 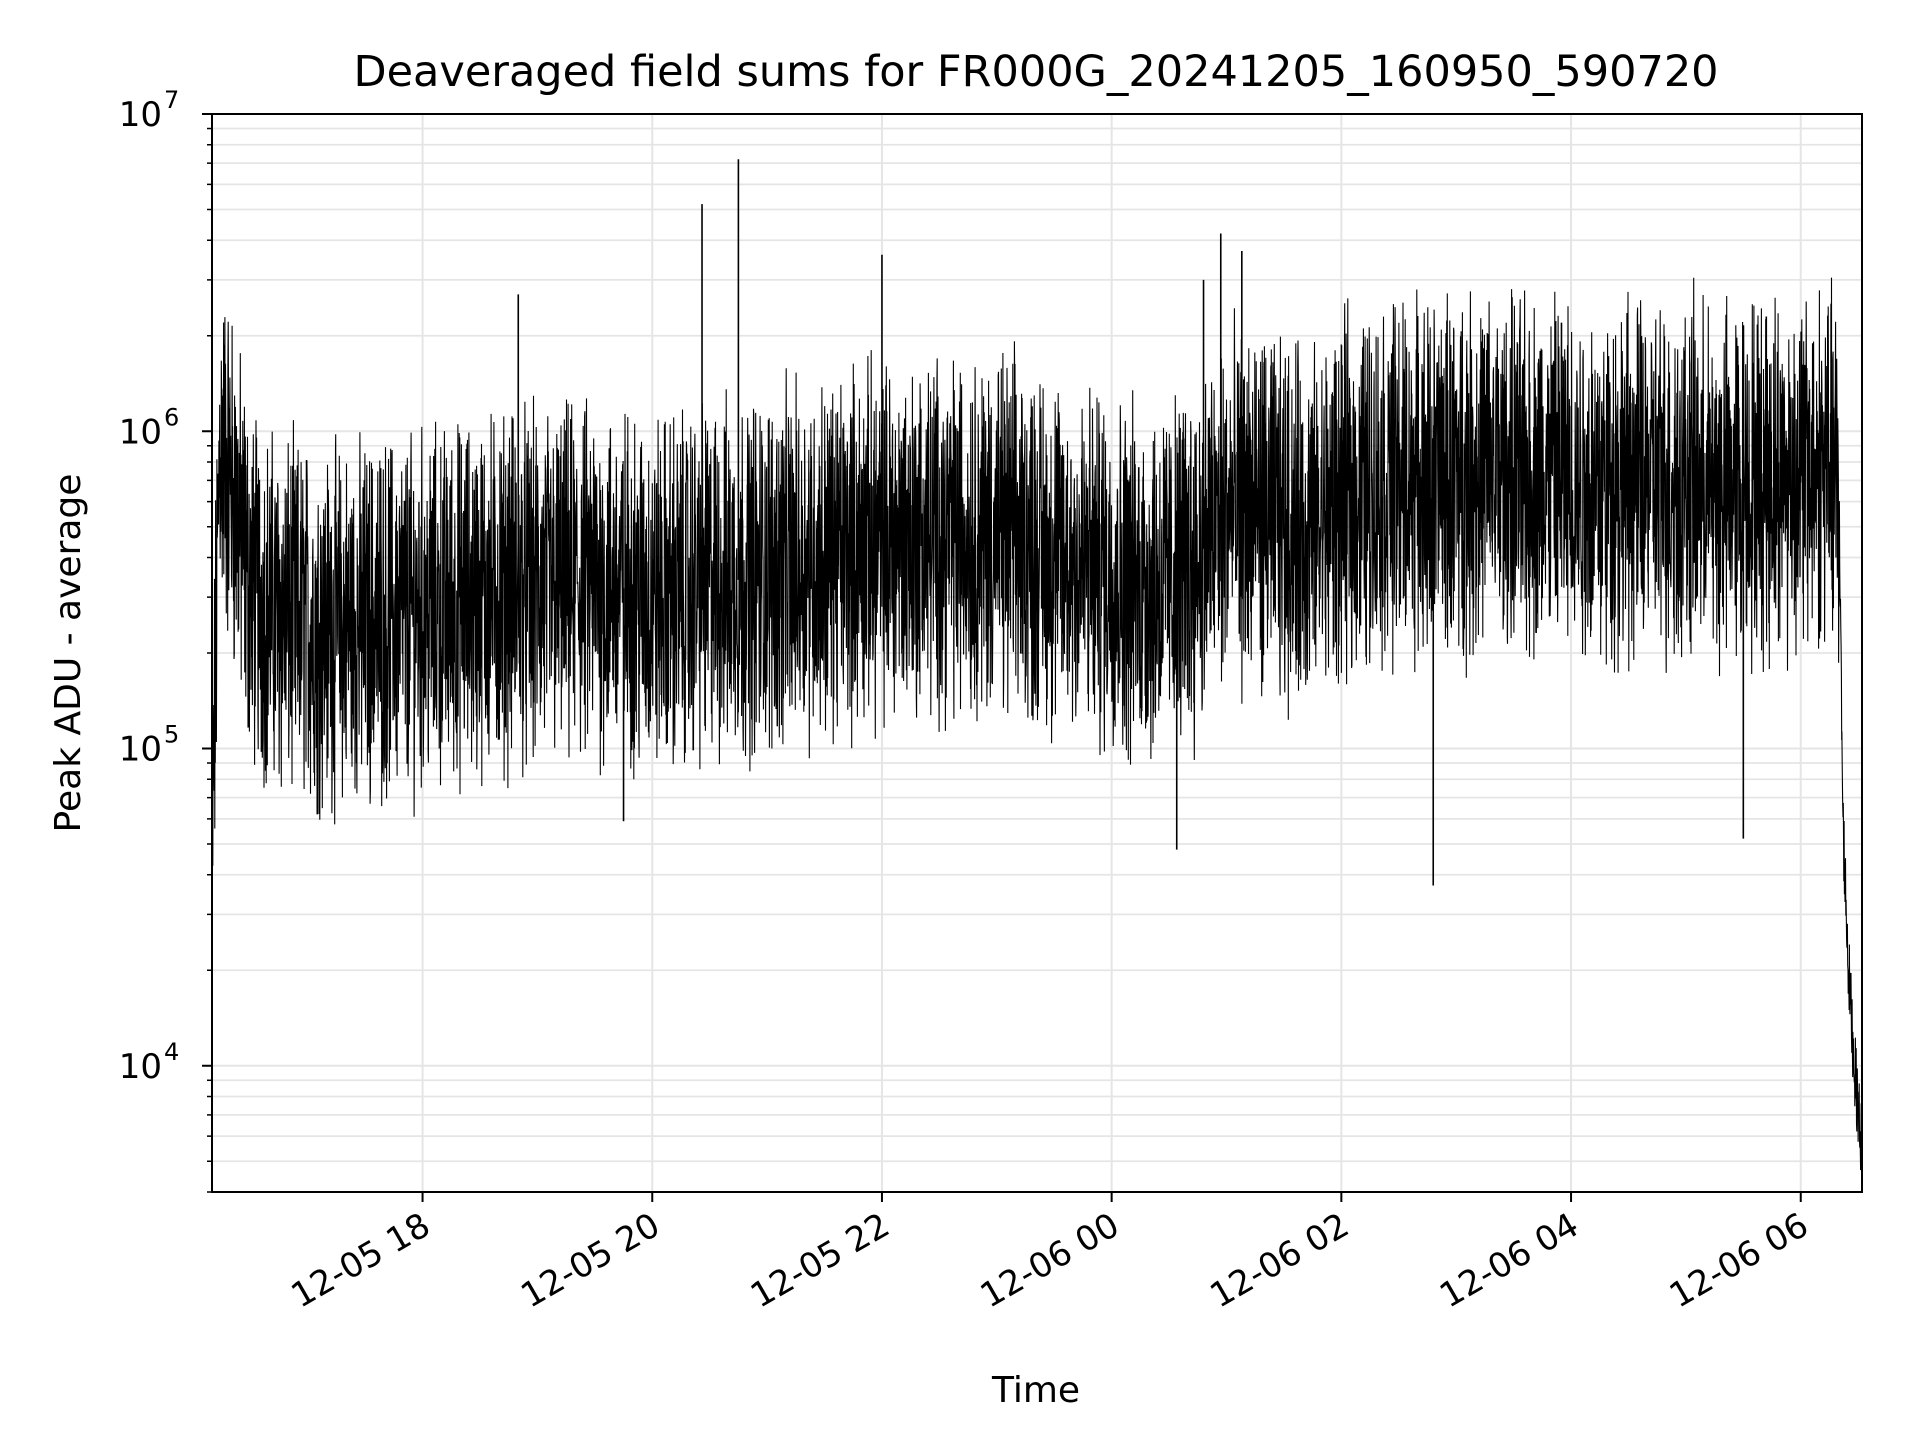 I want to click on y-tick-exponent: 6, so click(x=171, y=417).